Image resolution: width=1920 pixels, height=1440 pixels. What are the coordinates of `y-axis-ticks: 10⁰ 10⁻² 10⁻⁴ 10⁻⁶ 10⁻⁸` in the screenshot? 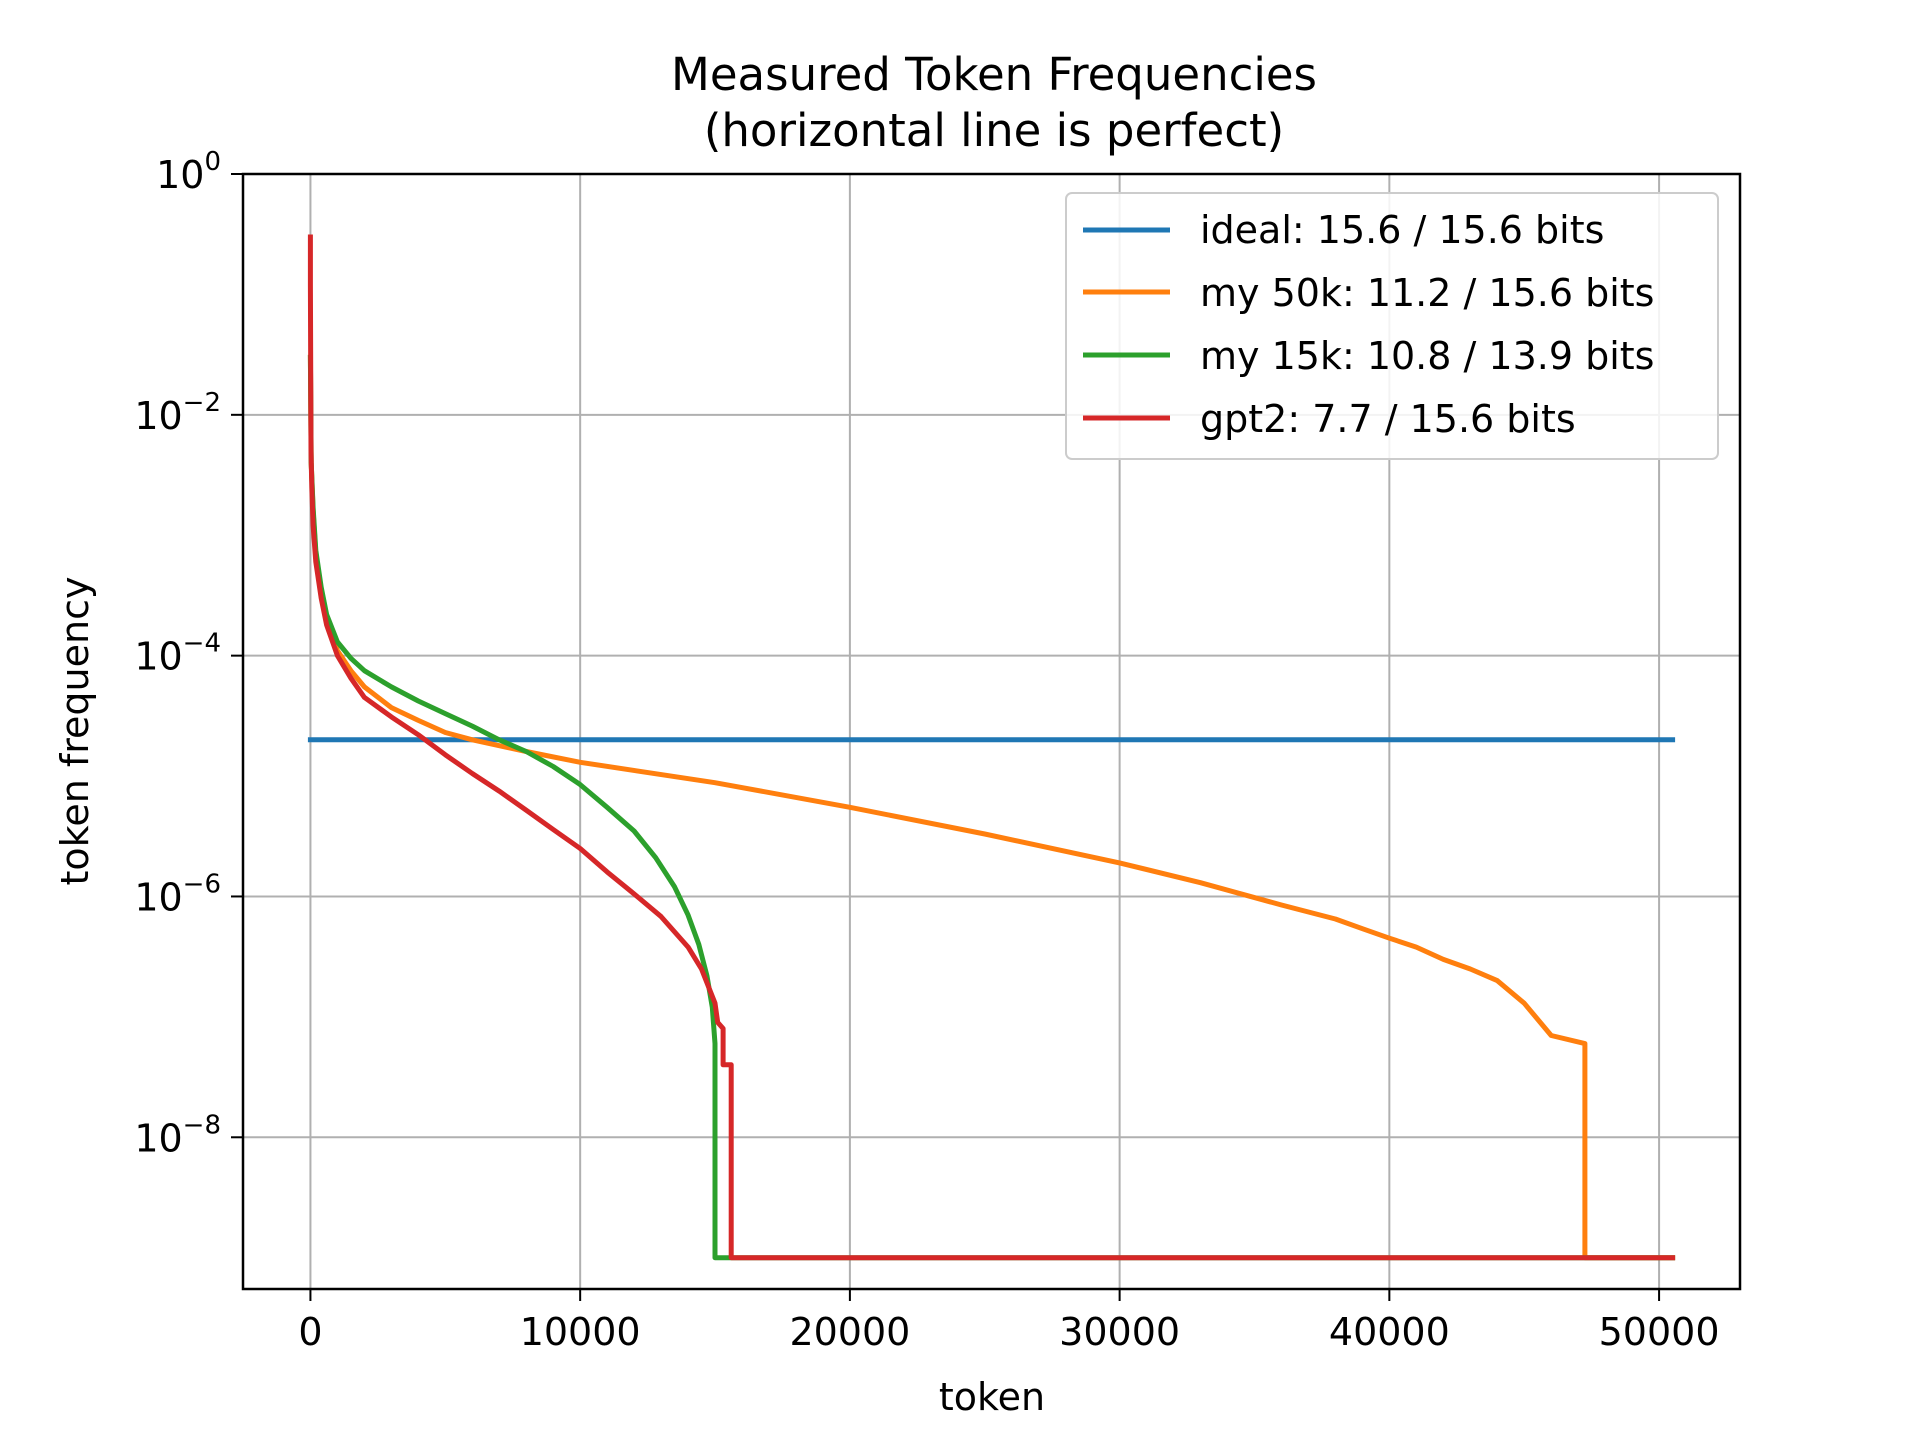 It's located at (188, 653).